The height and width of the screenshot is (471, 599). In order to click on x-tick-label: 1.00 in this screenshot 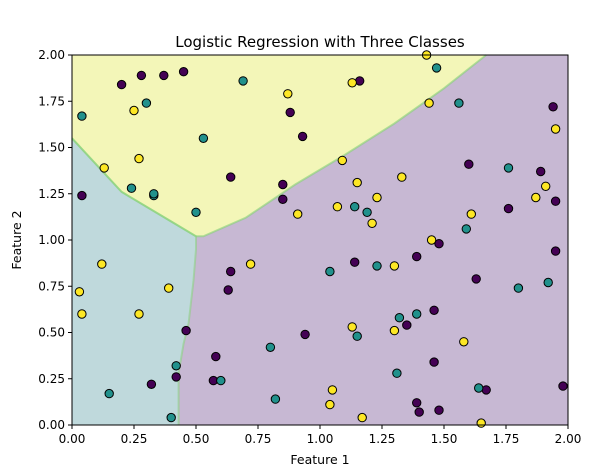, I will do `click(320, 439)`.